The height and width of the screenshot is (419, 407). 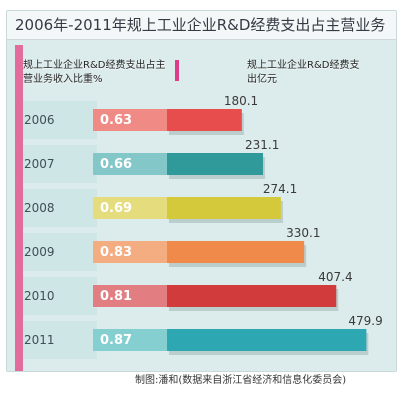 I want to click on year-axis-strip, so click(x=19, y=208).